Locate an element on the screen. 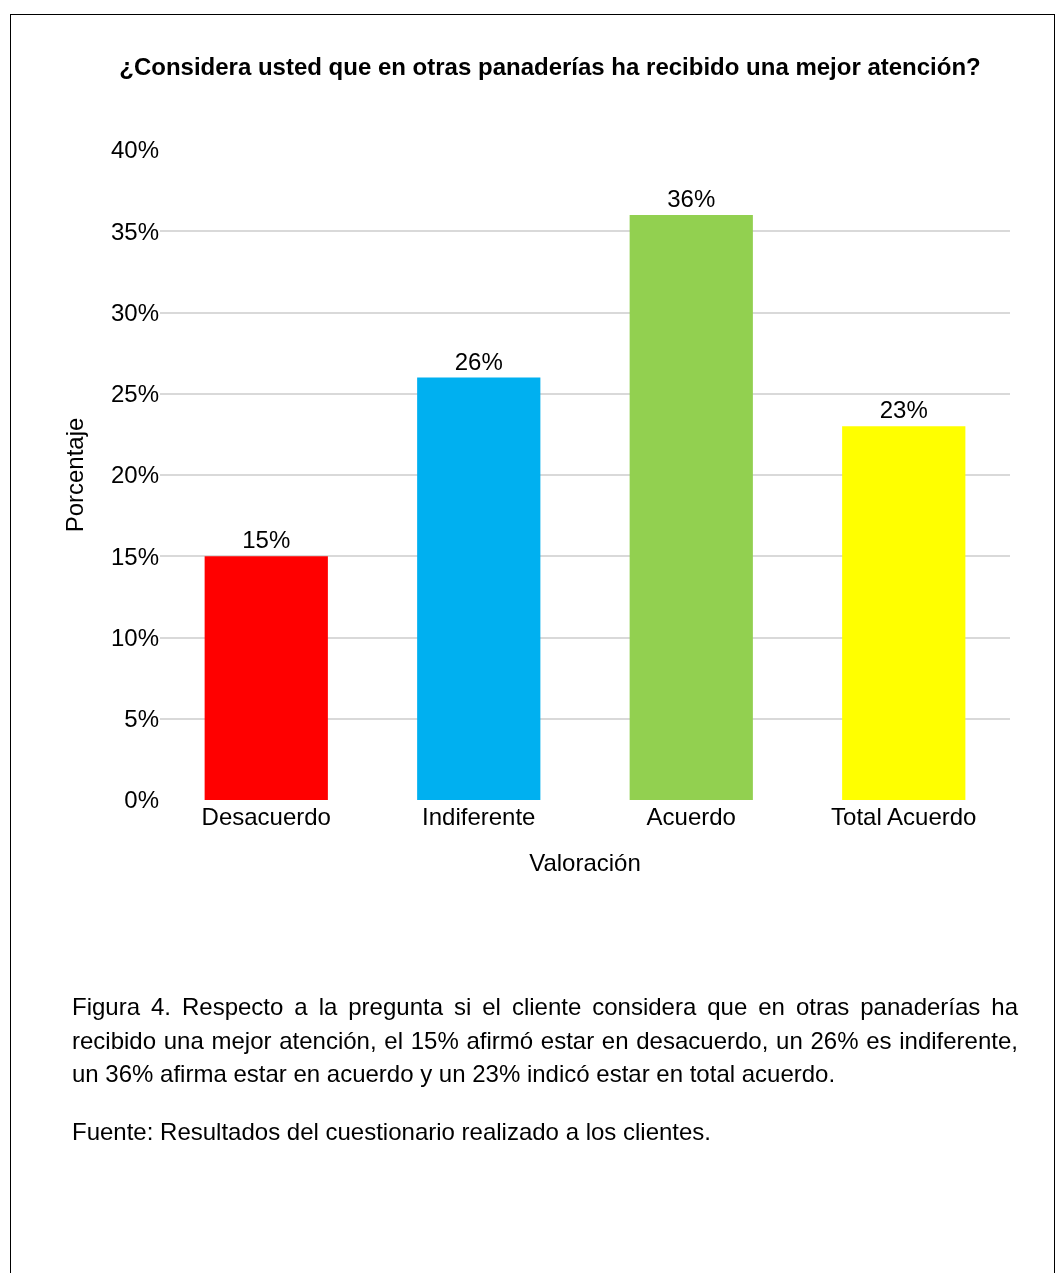 The width and height of the screenshot is (1060, 1273). y-tick-label: 5% is located at coordinates (141, 719).